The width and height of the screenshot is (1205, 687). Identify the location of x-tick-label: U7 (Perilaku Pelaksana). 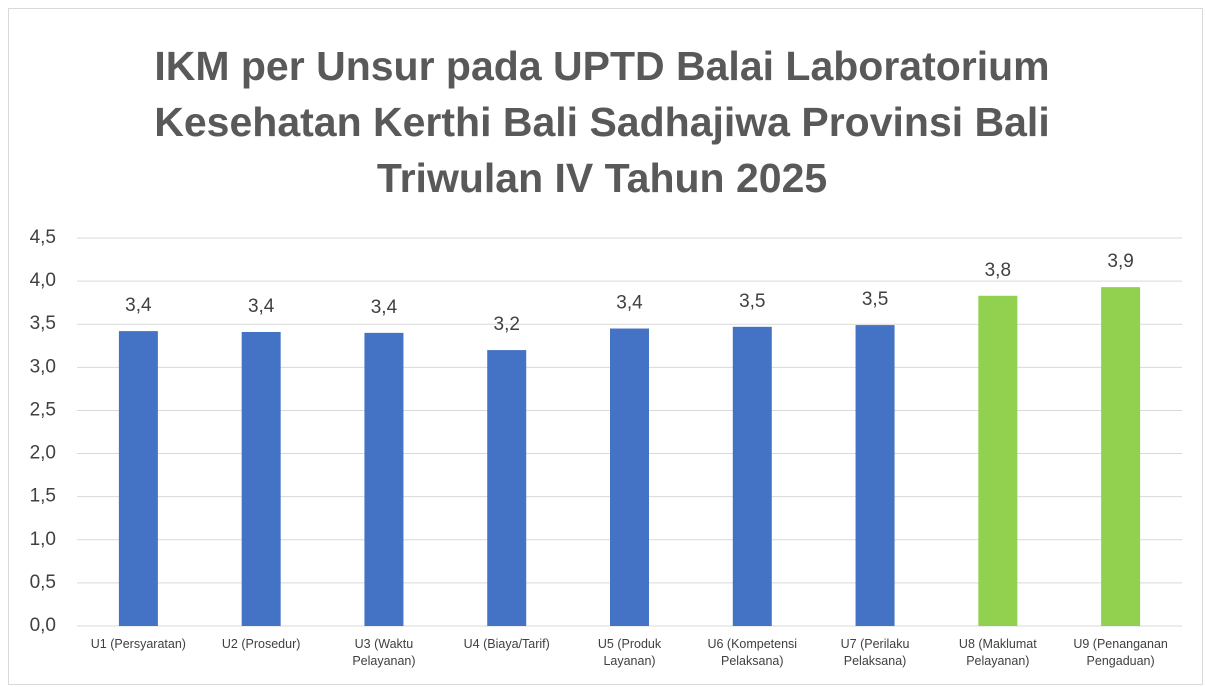
(875, 652).